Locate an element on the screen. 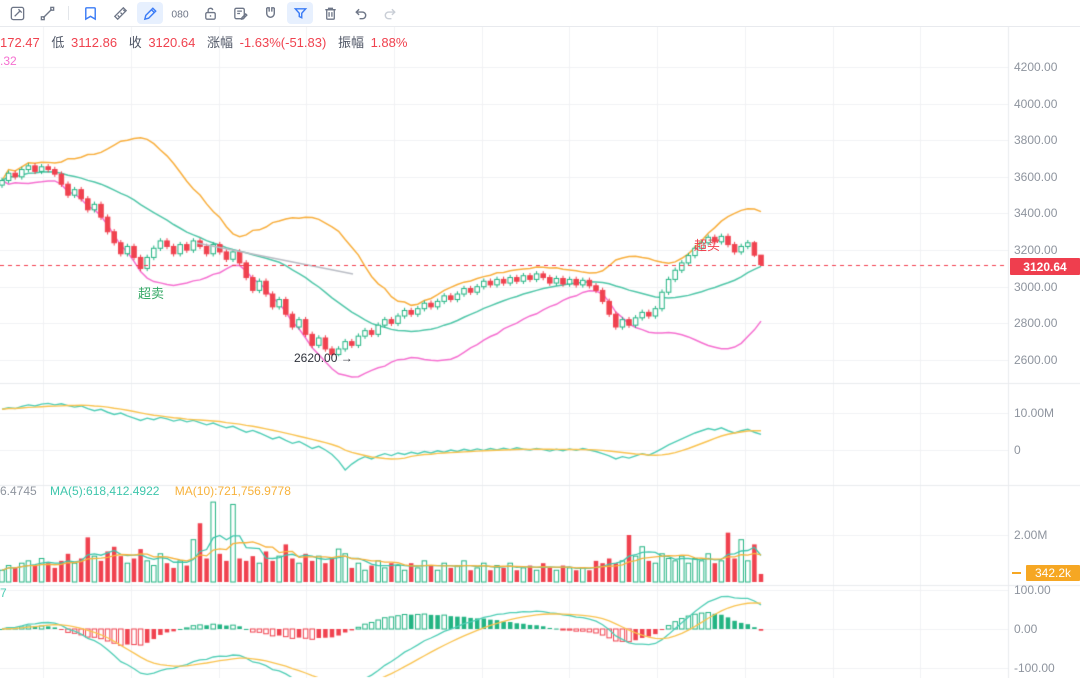 The height and width of the screenshot is (678, 1080). current-volume-badge: 342.2k is located at coordinates (1053, 573).